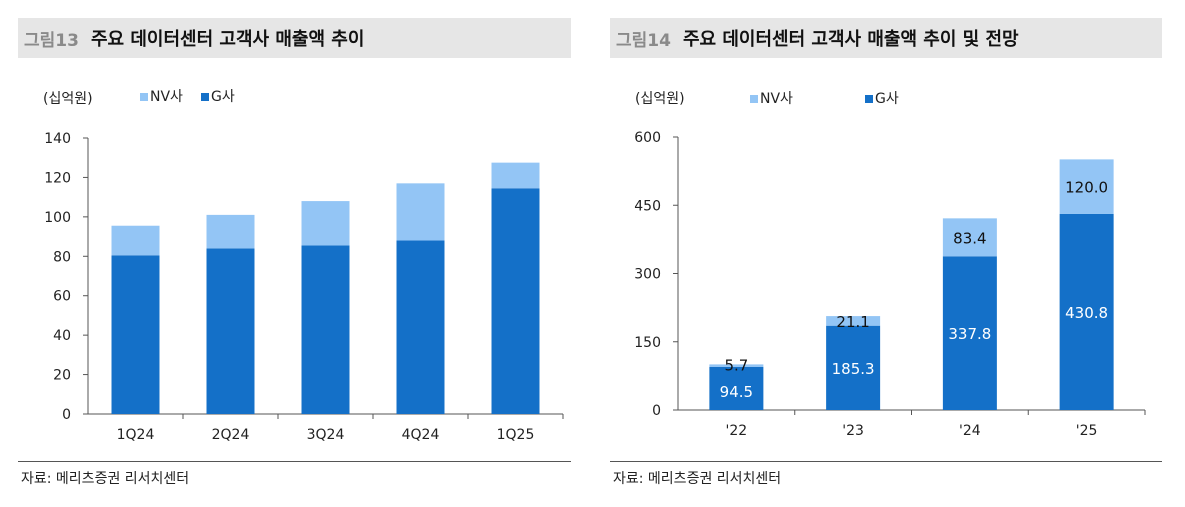  Describe the element at coordinates (515, 175) in the screenshot. I see `bar-nv-1Q25` at that location.